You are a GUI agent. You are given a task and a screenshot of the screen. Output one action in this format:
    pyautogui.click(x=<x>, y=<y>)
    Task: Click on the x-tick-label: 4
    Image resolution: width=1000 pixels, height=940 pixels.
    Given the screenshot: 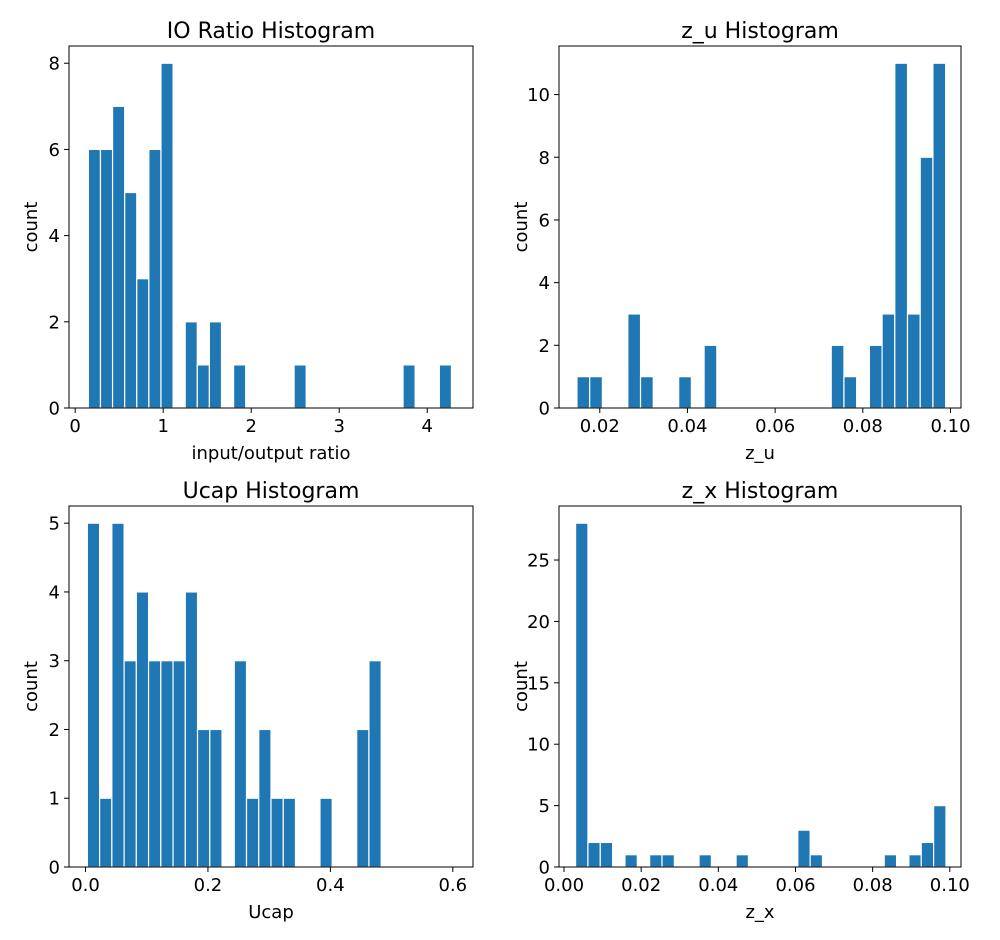 What is the action you would take?
    pyautogui.click(x=427, y=426)
    